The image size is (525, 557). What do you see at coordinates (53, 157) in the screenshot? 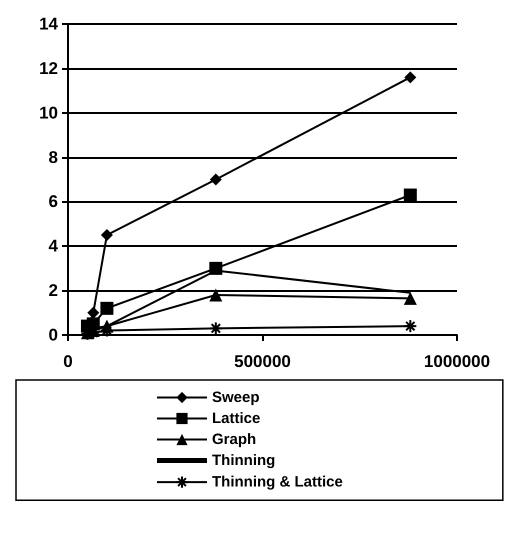
I see `y-tick-label: 8` at bounding box center [53, 157].